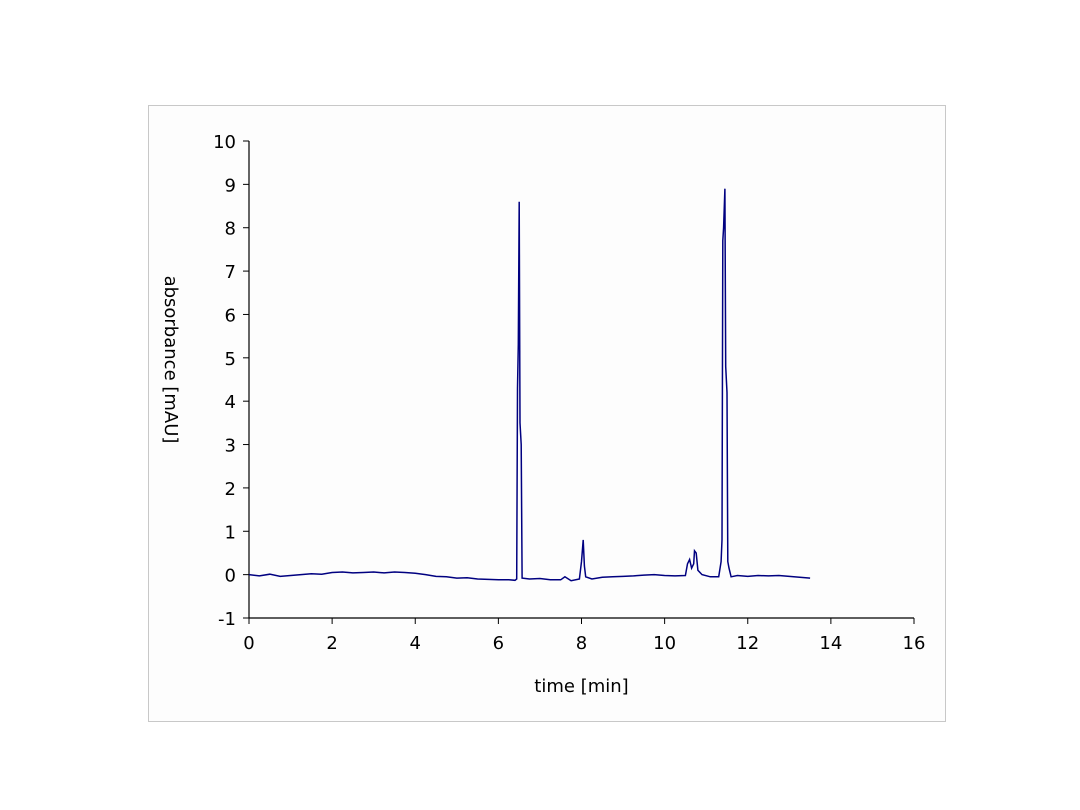 This screenshot has width=1080, height=810. I want to click on x-tick-label: 14, so click(830, 643).